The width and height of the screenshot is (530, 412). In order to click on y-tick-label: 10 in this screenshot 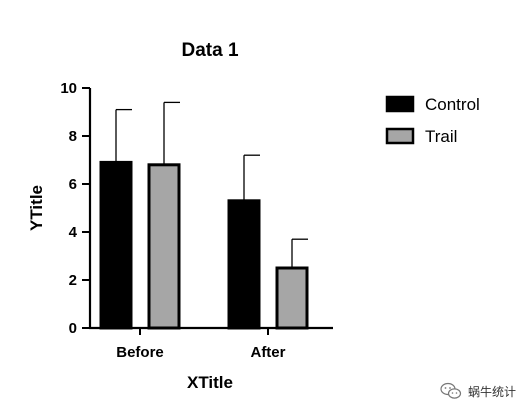, I will do `click(68, 88)`.